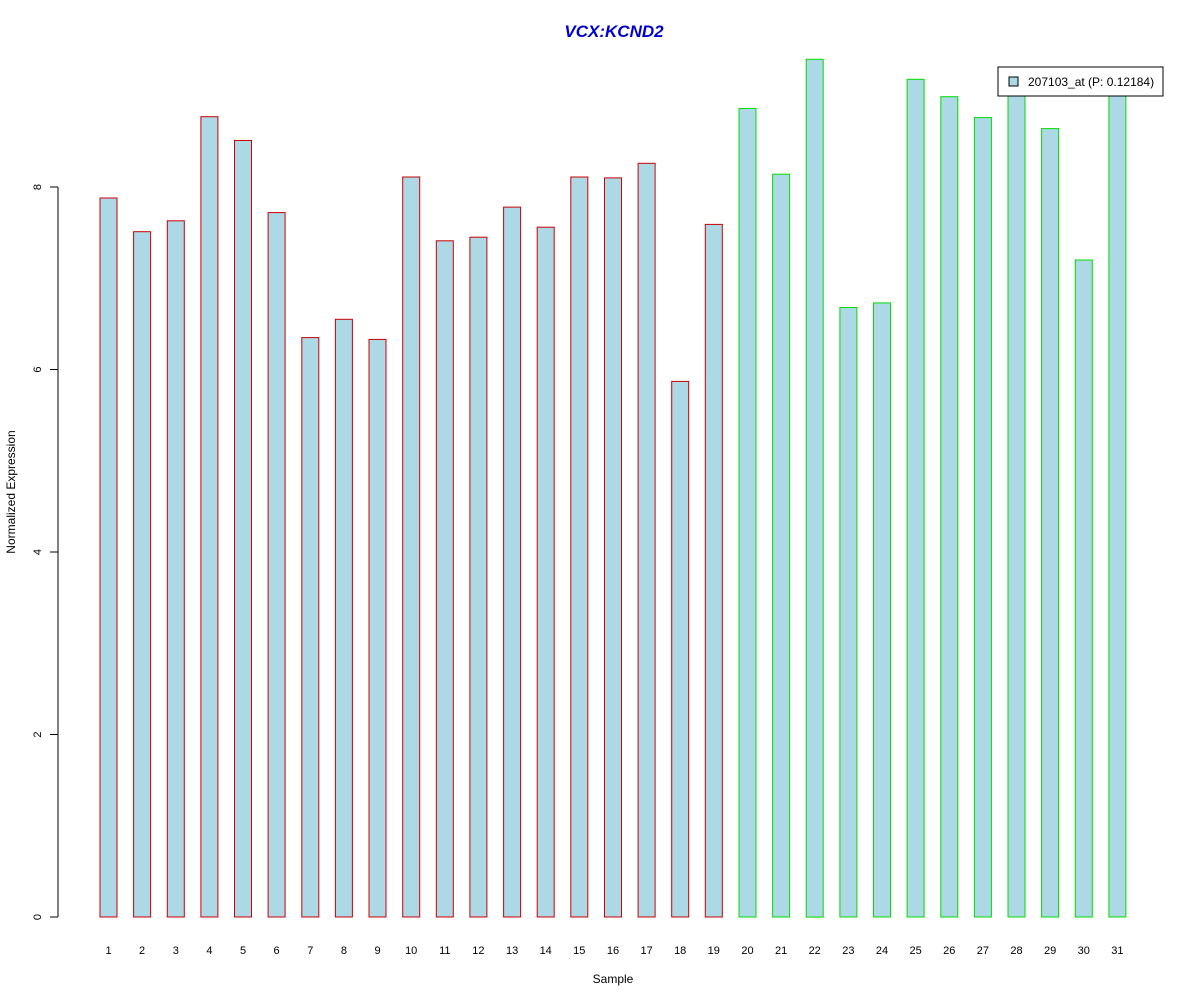 The image size is (1200, 1000). Describe the element at coordinates (38, 369) in the screenshot. I see `y-tick-label: 6` at that location.